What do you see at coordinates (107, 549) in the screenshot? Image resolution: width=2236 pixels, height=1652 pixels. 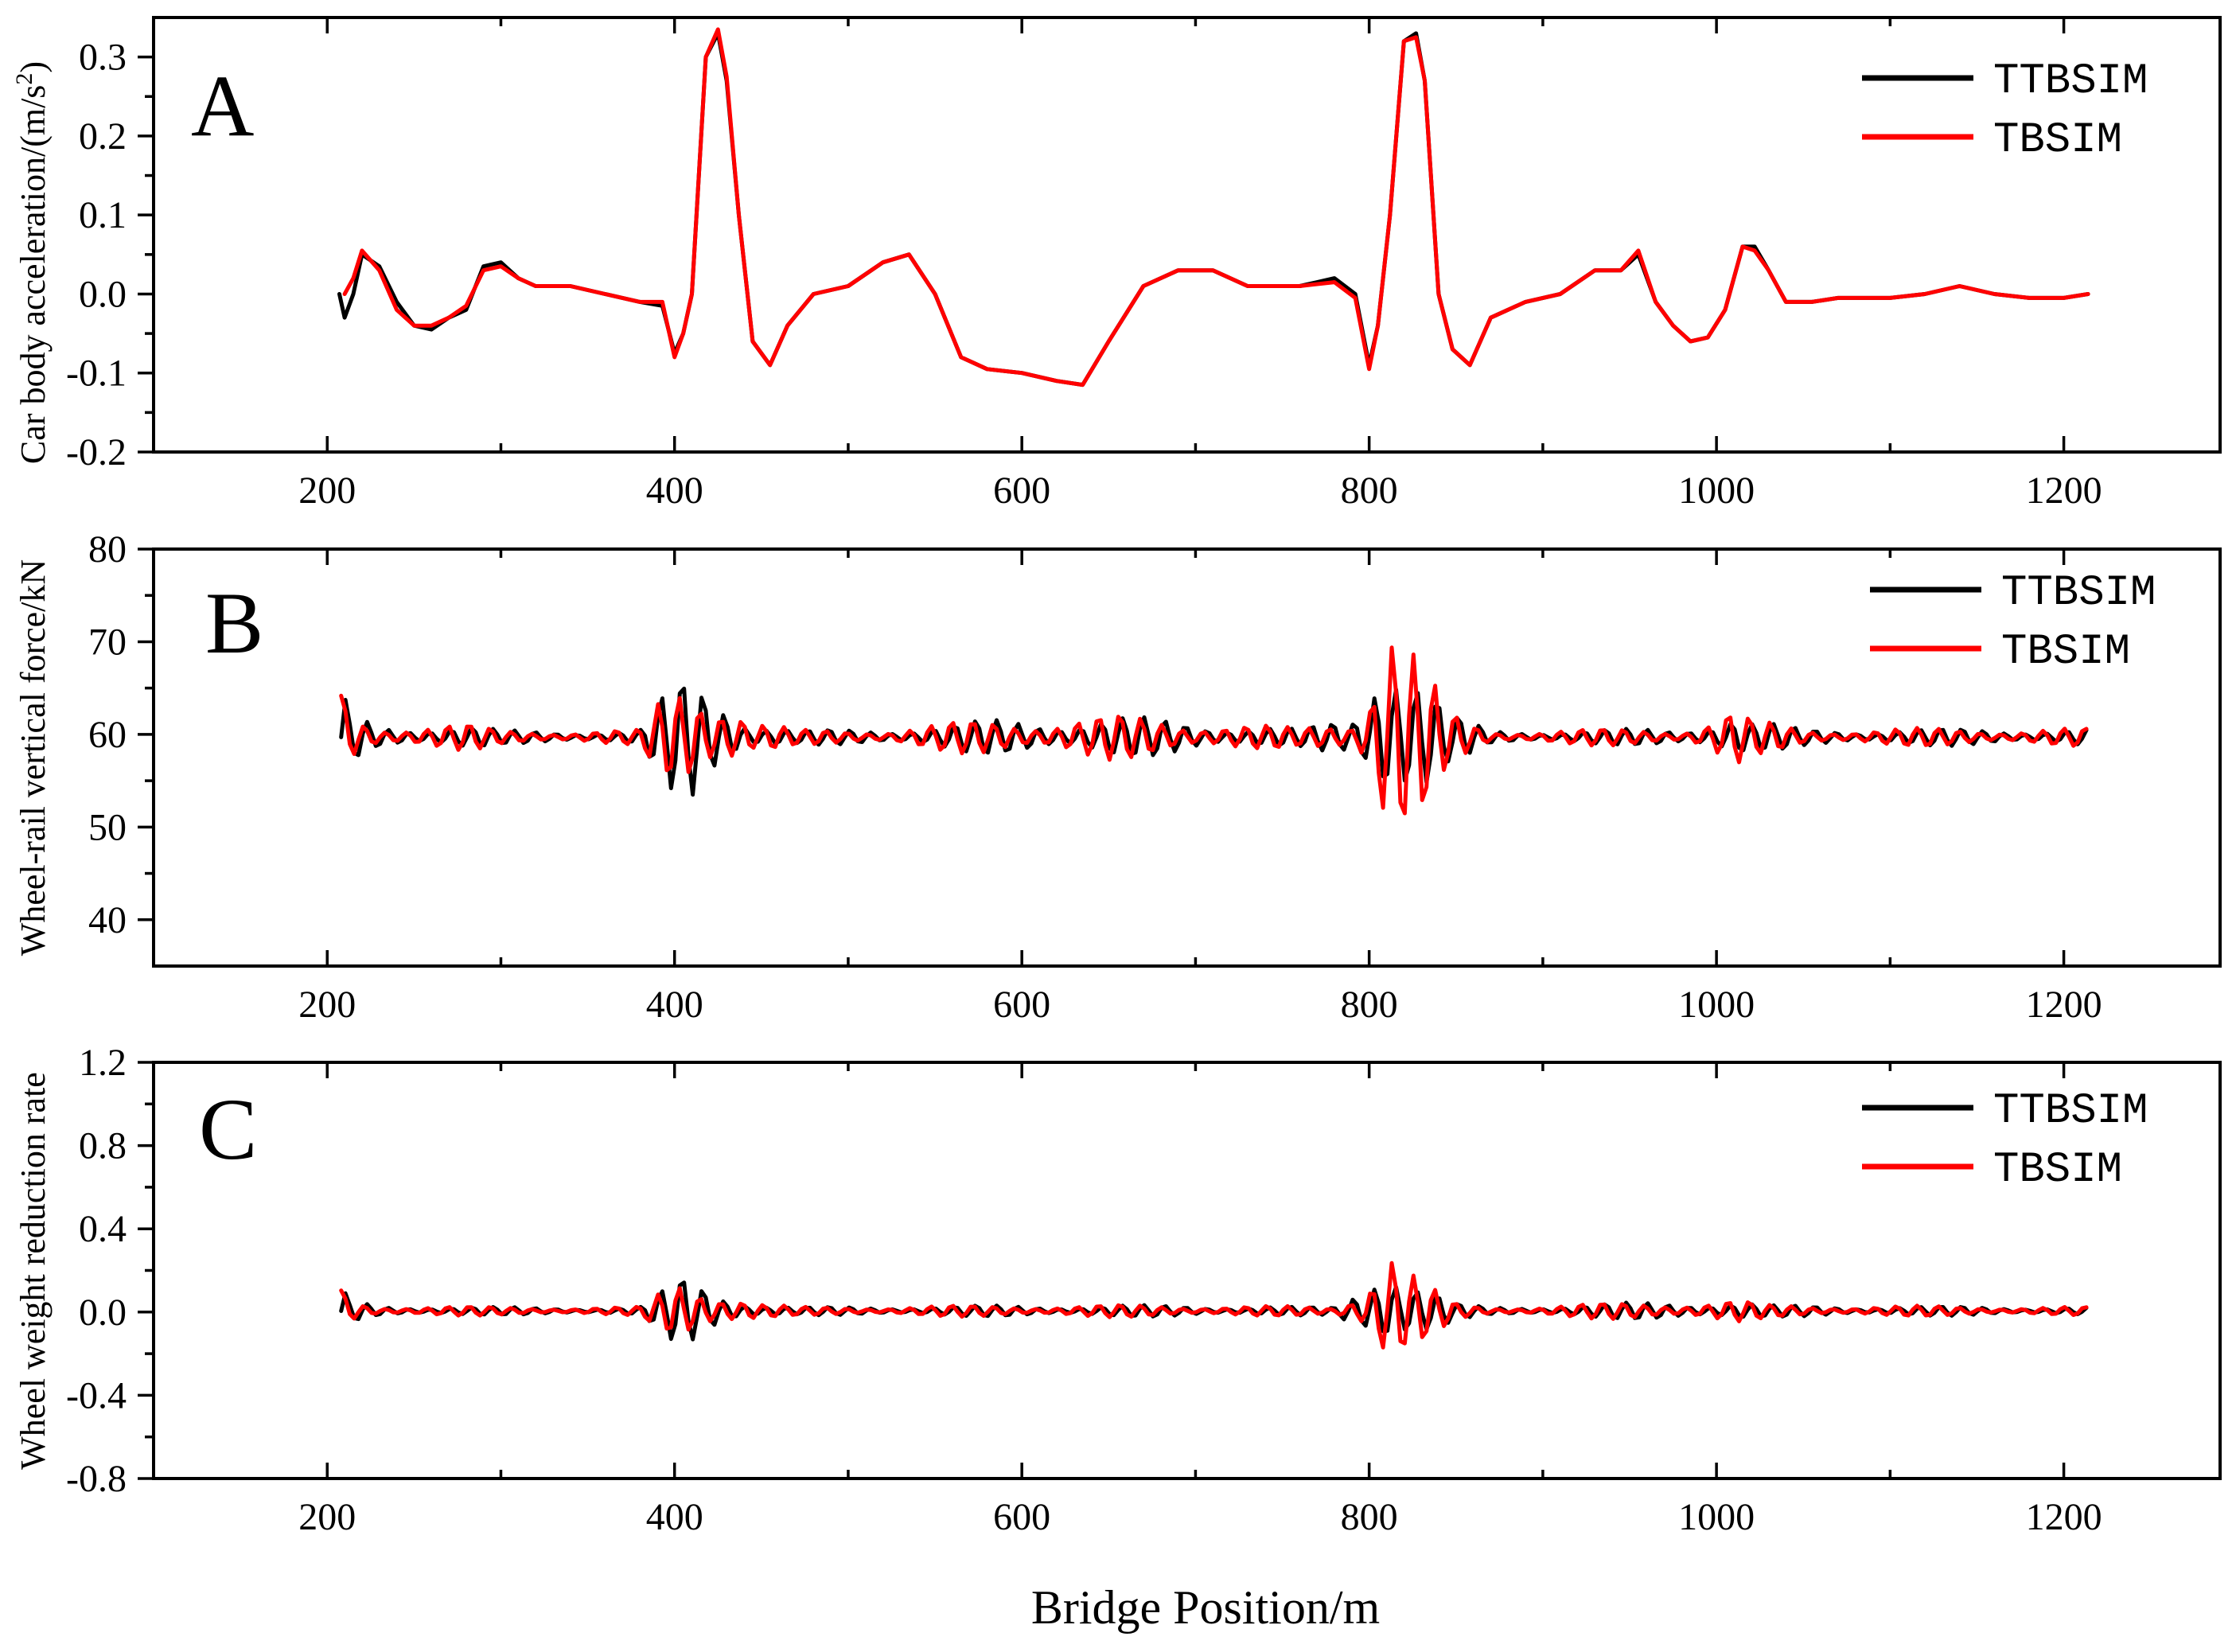 I see `y-tick-label: 80` at bounding box center [107, 549].